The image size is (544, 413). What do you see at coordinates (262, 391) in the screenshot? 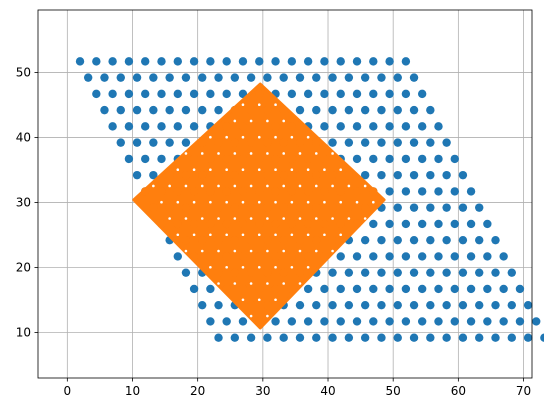
I see `x-tick-label: 30` at bounding box center [262, 391].